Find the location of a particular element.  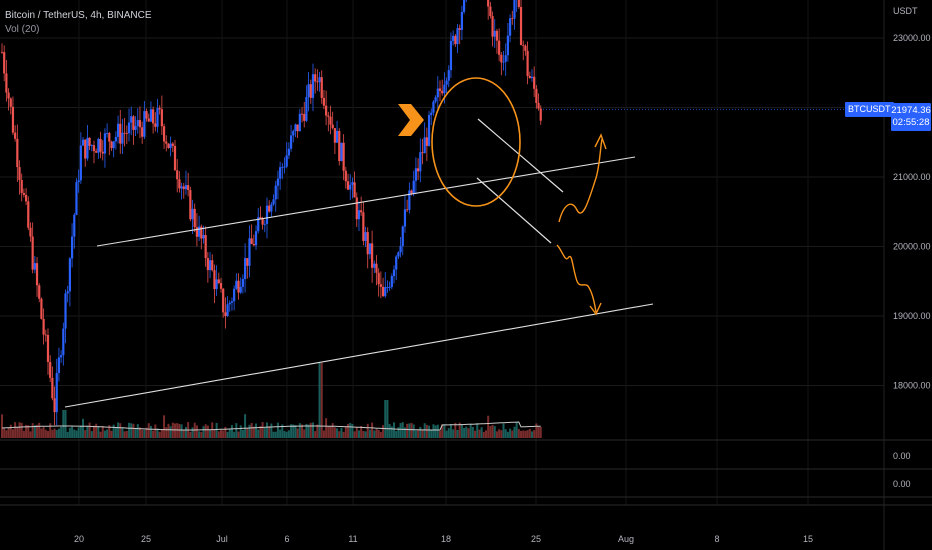

time-tick-label: 15 is located at coordinates (808, 539).